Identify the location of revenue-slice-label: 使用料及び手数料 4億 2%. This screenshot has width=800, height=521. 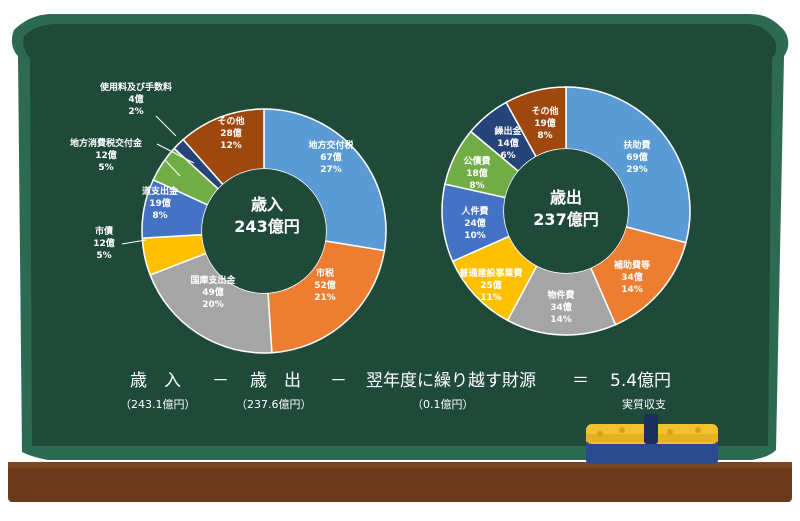
(136, 100).